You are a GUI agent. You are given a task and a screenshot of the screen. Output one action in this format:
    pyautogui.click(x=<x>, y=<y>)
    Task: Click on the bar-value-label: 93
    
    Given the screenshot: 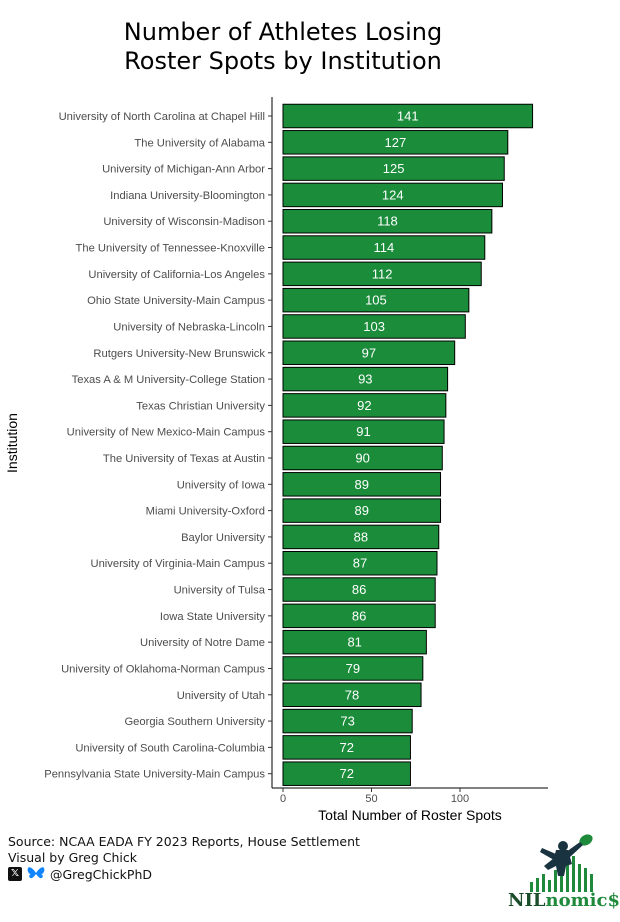 What is the action you would take?
    pyautogui.click(x=365, y=379)
    